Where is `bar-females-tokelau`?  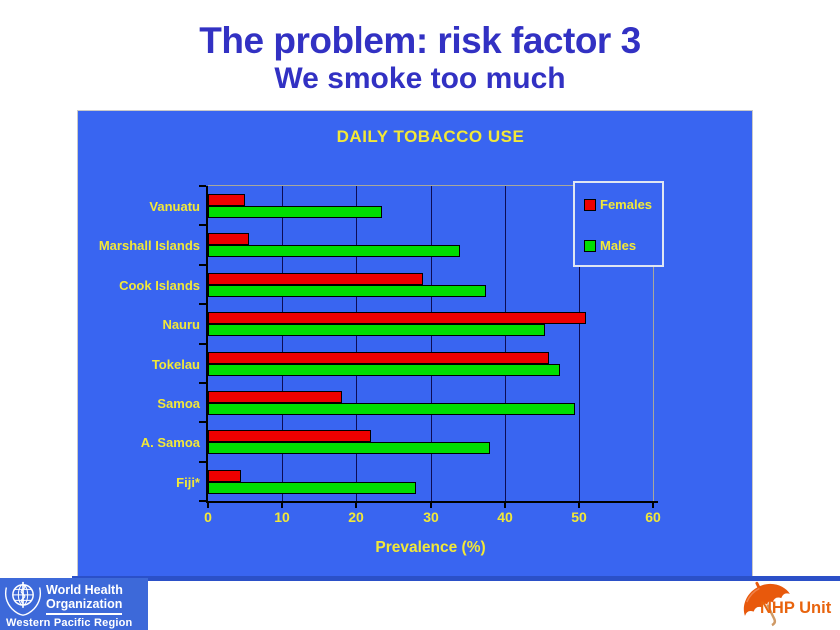 bar-females-tokelau is located at coordinates (378, 358).